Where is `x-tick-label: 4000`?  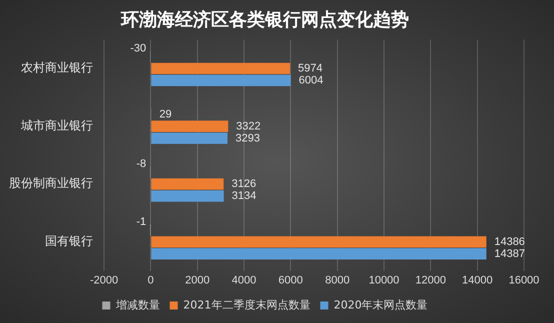 x-tick-label: 4000 is located at coordinates (244, 280).